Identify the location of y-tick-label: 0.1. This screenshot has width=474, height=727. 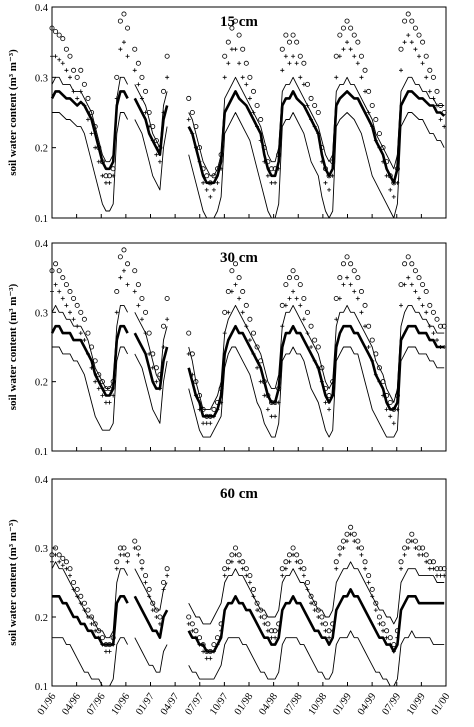
(41, 452).